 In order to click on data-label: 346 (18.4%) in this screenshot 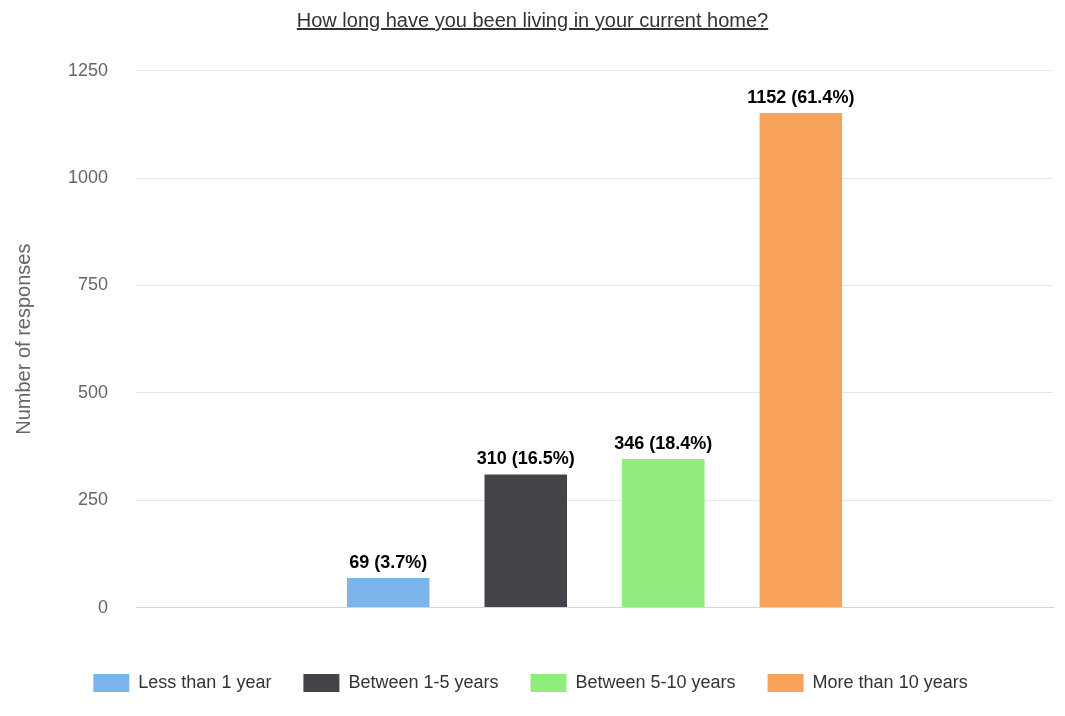, I will do `click(663, 442)`.